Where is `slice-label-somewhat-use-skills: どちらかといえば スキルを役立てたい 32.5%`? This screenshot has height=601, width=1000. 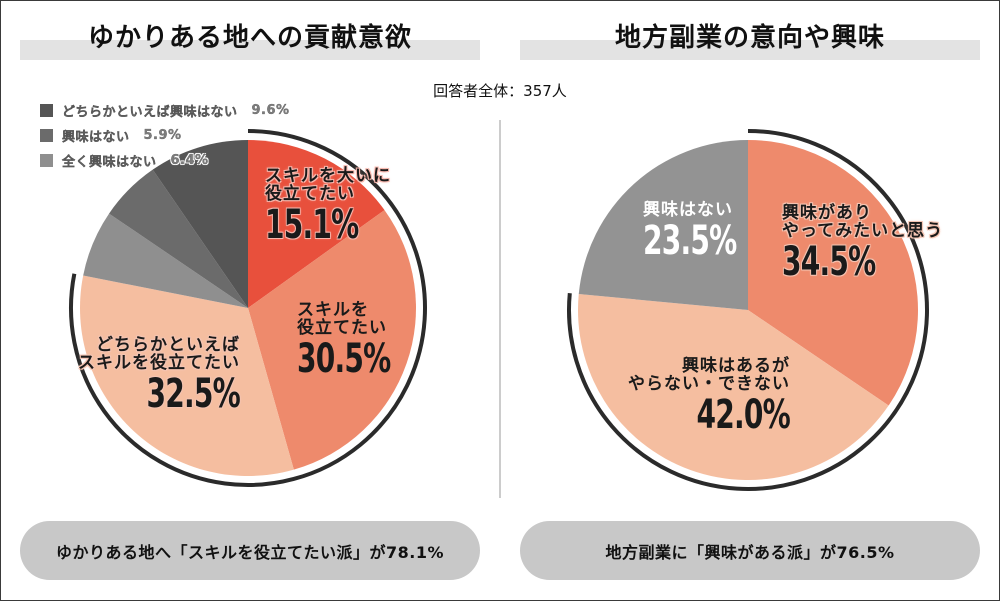 slice-label-somewhat-use-skills: どちらかといえば スキルを役立てたい 32.5% is located at coordinates (140, 376).